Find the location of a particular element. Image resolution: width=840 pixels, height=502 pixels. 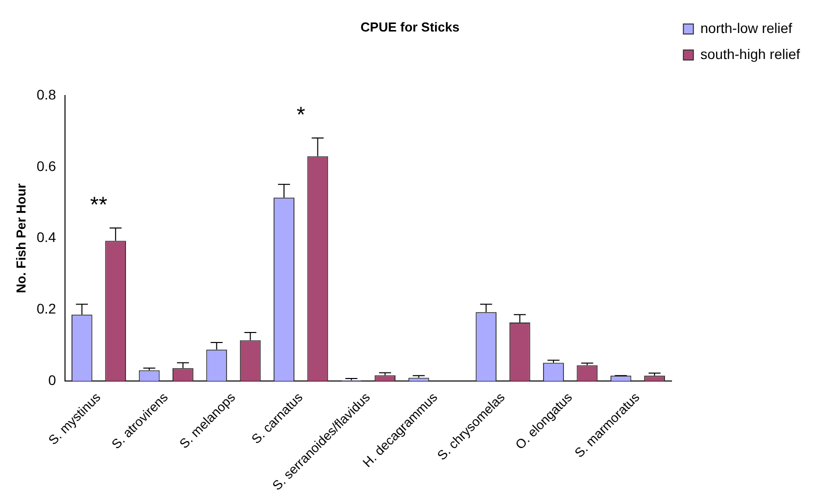

chart-title: CPUE for Sticks is located at coordinates (410, 26).